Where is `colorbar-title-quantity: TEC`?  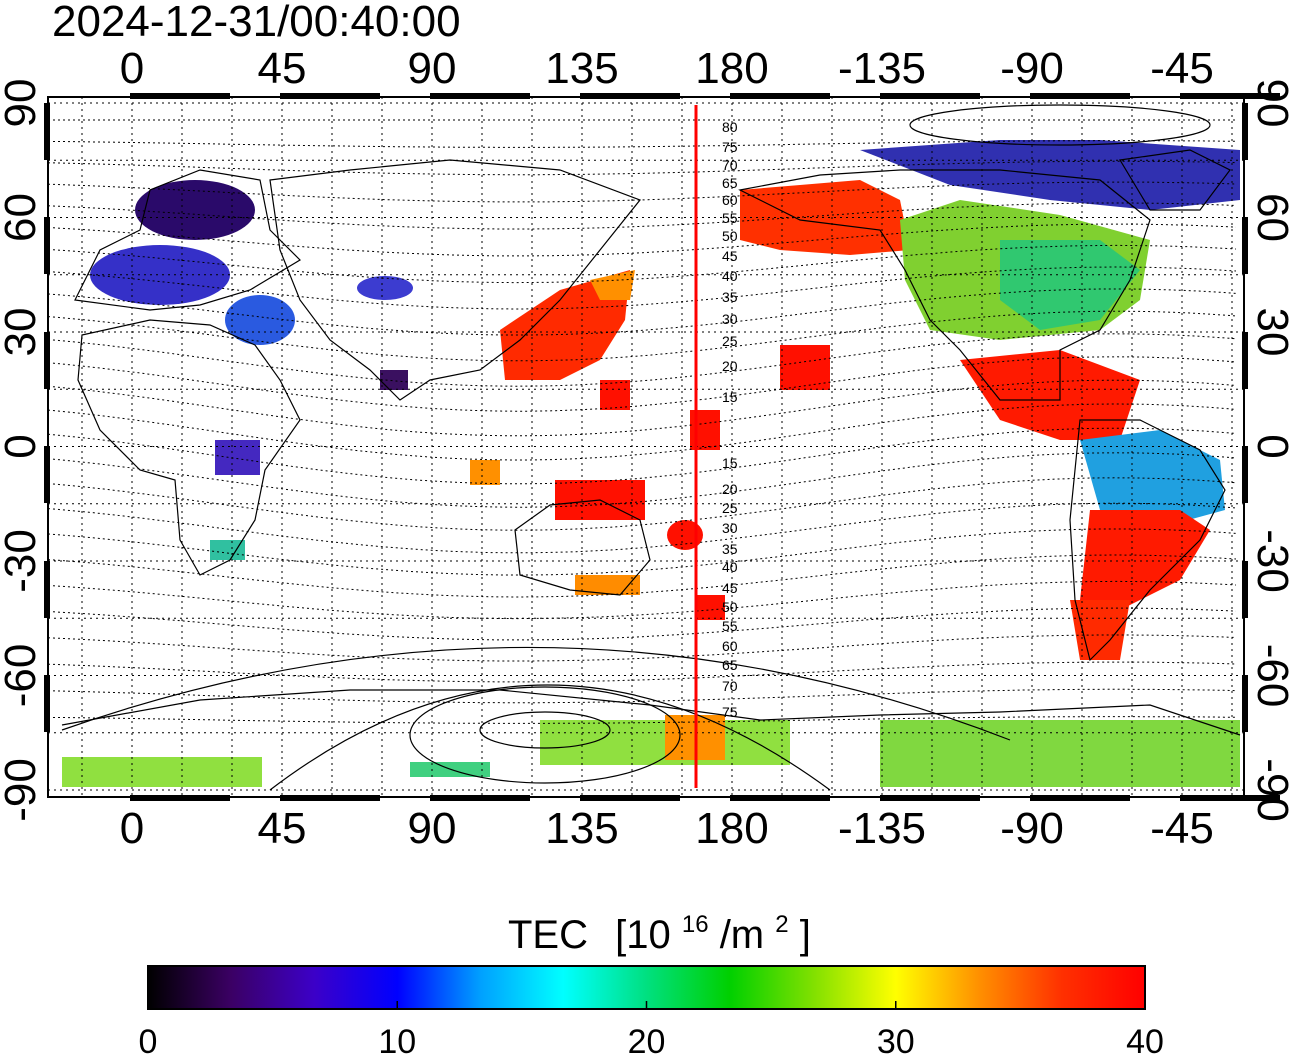 colorbar-title-quantity: TEC is located at coordinates (548, 935).